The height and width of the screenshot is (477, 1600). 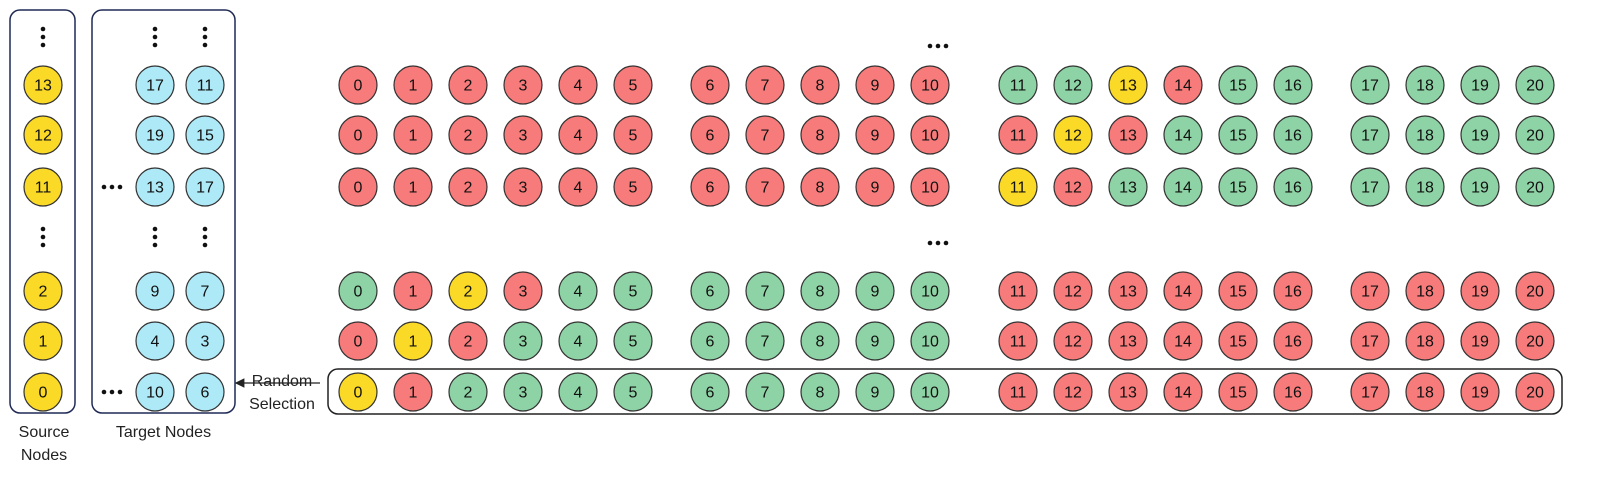 What do you see at coordinates (633, 291) in the screenshot?
I see `node: 5` at bounding box center [633, 291].